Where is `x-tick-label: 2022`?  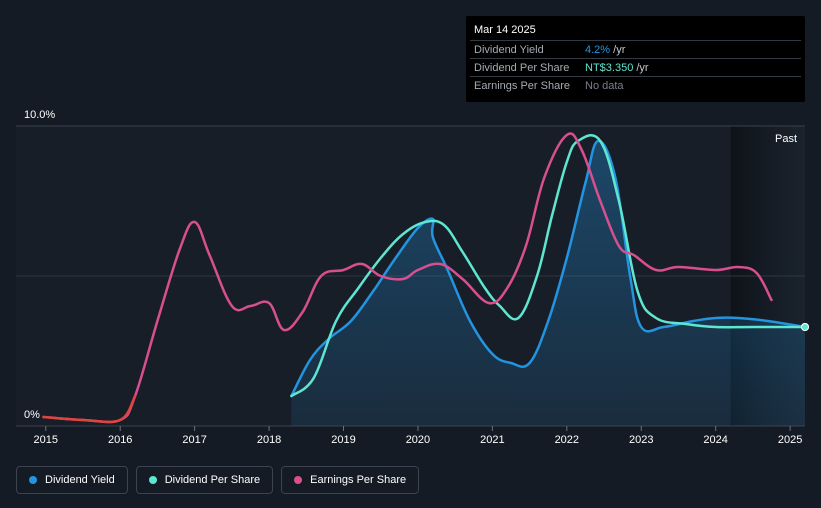
x-tick-label: 2022 is located at coordinates (567, 440).